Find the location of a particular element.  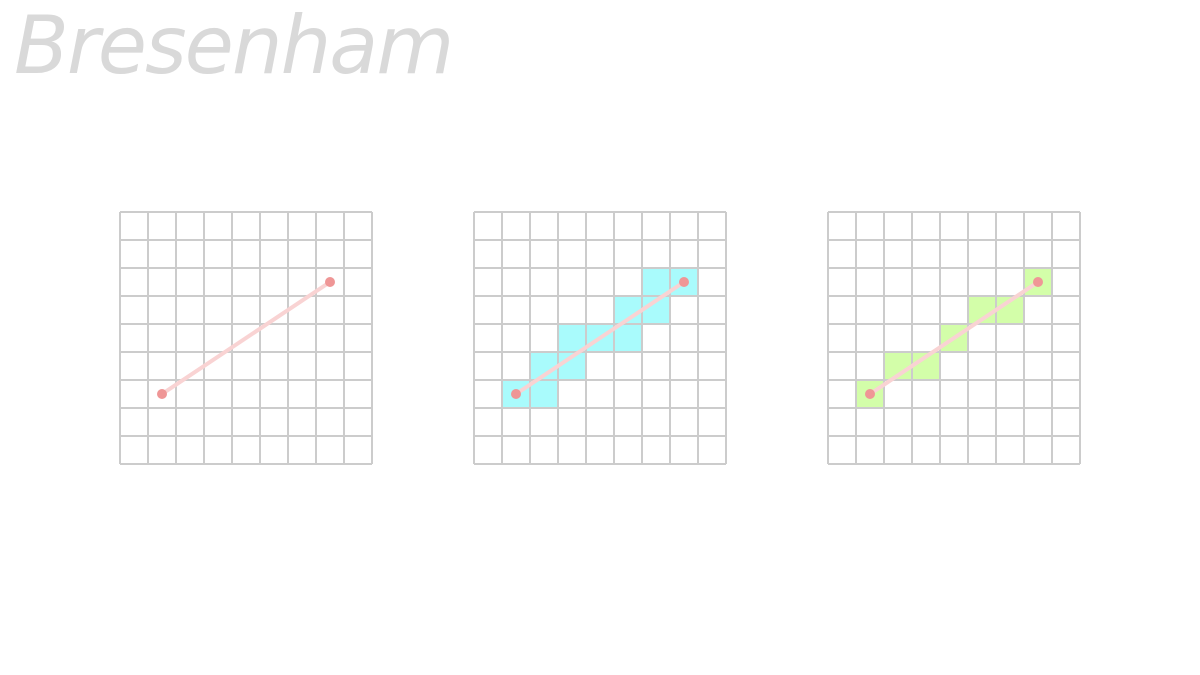

panel-bresenham is located at coordinates (954, 338).